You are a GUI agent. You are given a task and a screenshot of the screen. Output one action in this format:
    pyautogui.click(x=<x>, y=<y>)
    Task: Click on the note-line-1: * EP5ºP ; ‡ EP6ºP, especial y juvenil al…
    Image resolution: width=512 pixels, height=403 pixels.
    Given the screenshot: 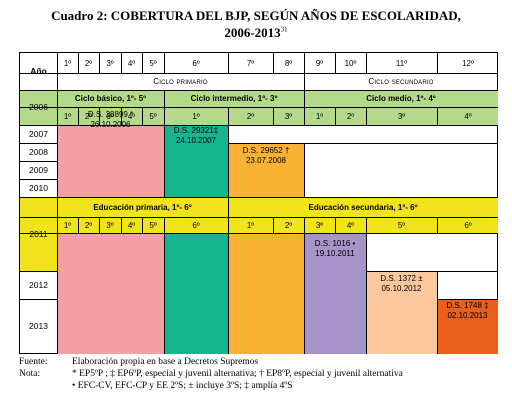 What is the action you would take?
    pyautogui.click(x=237, y=374)
    